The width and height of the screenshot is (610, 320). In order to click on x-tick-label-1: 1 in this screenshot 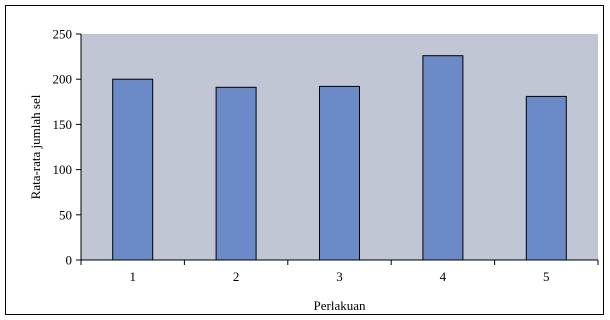, I will do `click(132, 276)`.